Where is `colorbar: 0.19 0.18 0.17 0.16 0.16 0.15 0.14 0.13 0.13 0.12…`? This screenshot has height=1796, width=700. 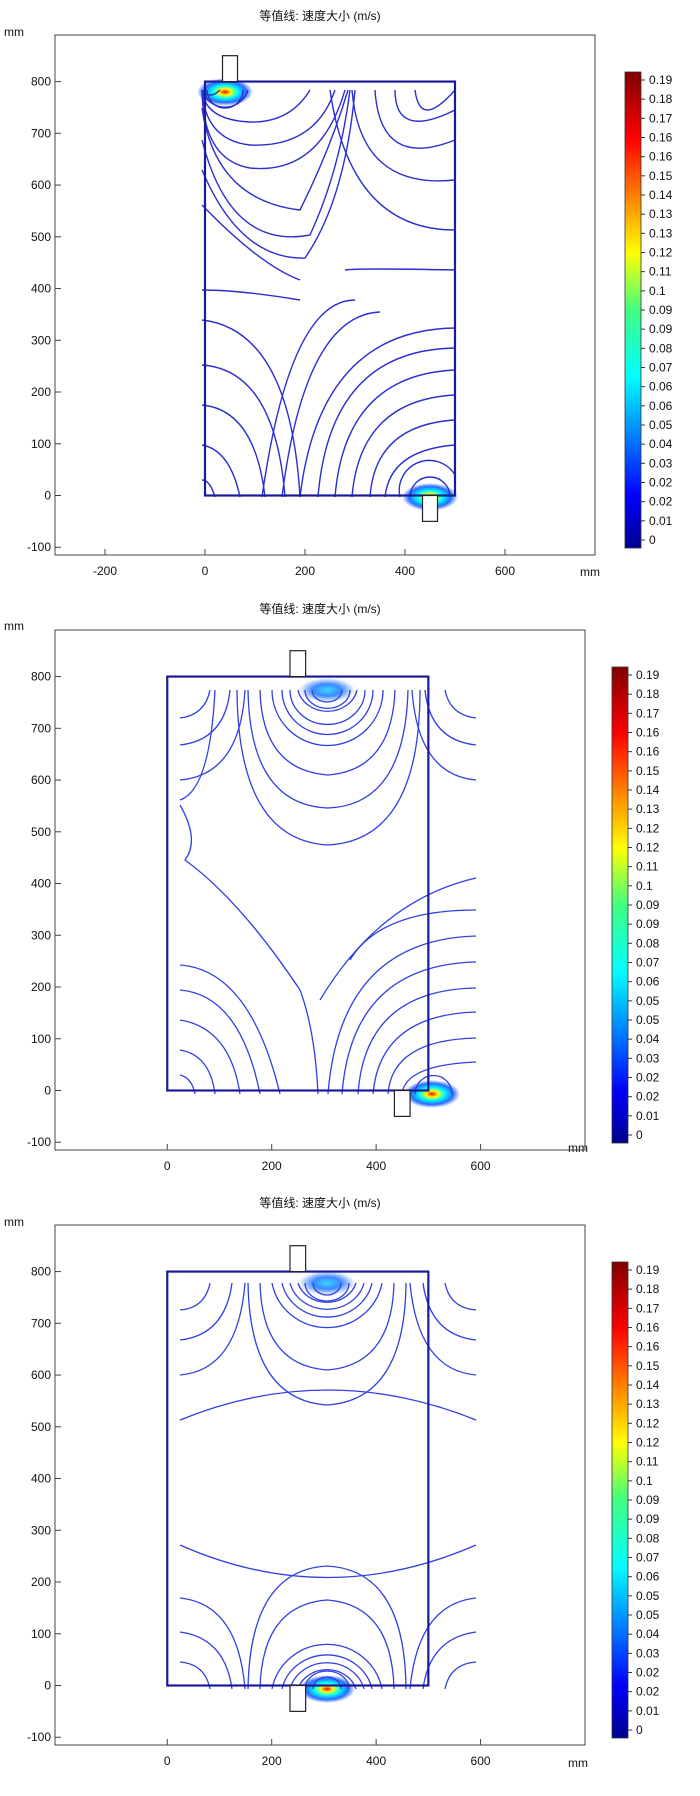 colorbar: 0.19 0.18 0.17 0.16 0.16 0.15 0.14 0.13 0.13 0.12… is located at coordinates (648, 310).